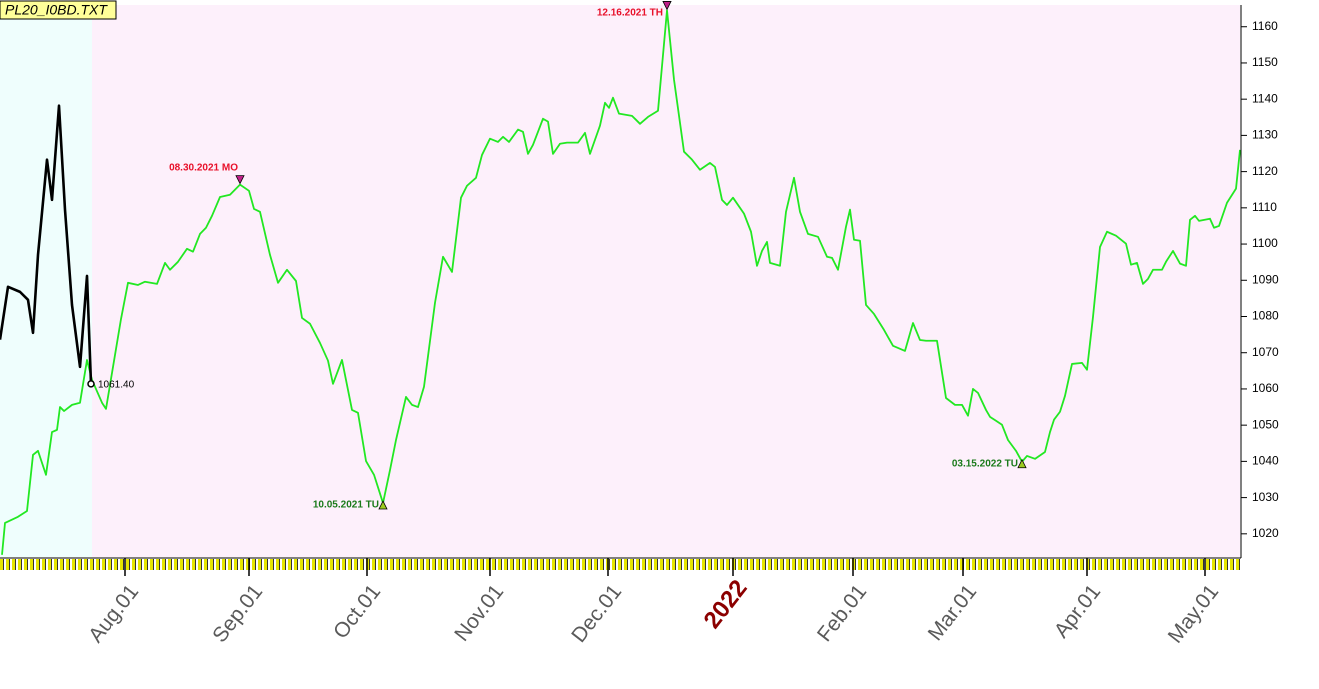 Image resolution: width=1319 pixels, height=689 pixels. What do you see at coordinates (985, 463) in the screenshot?
I see `pivot-label: 03.15.2022 TU` at bounding box center [985, 463].